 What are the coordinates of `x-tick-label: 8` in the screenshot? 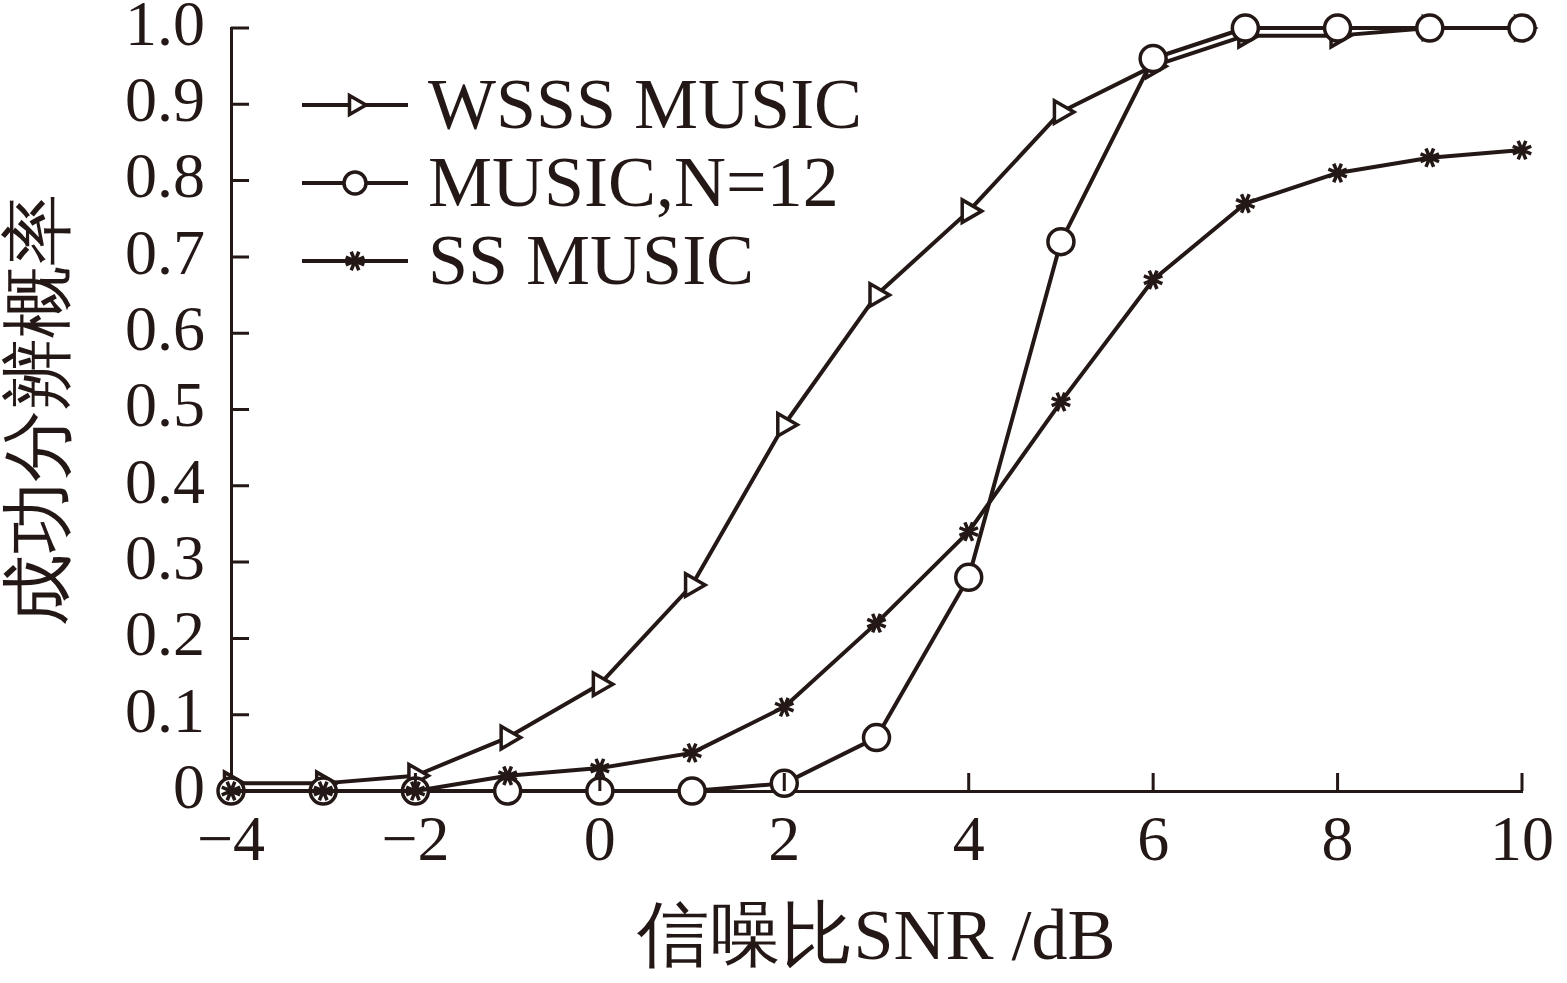 It's located at (1337, 839).